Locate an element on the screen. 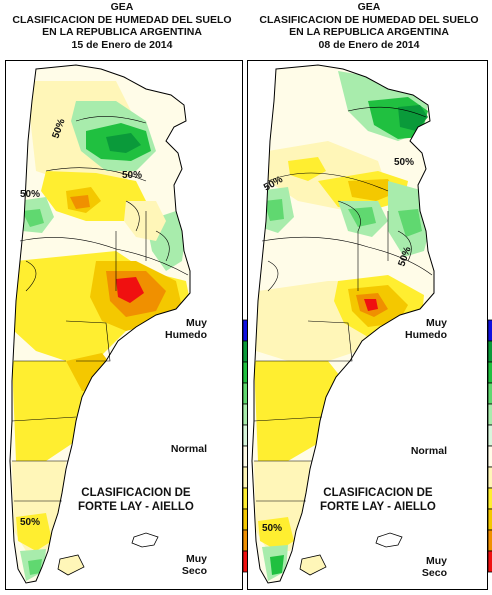 This screenshot has height=595, width=492. left-header-date: 15 de Enero de 2014 is located at coordinates (122, 44).